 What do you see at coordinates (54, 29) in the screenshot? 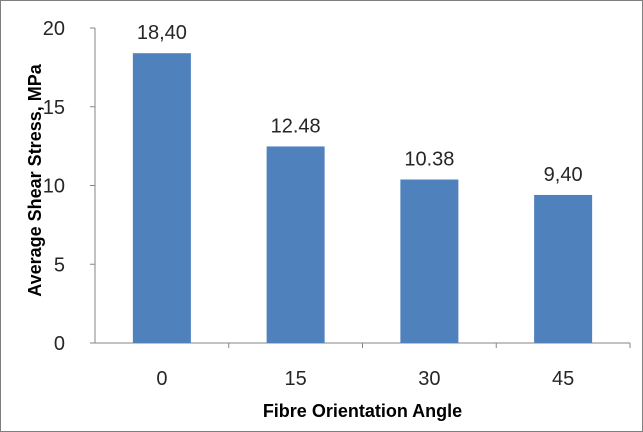
I see `y-tick-label: 20` at bounding box center [54, 29].